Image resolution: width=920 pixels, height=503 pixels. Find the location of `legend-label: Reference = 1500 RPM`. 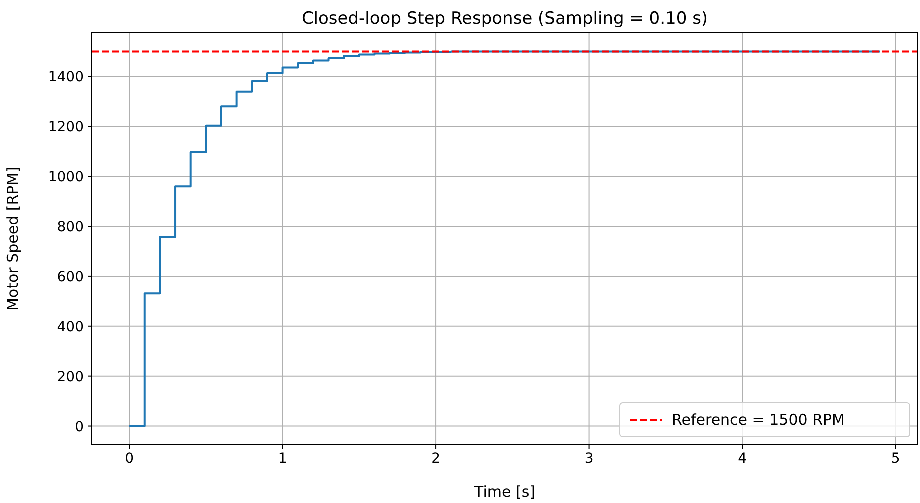

legend-label: Reference = 1500 RPM is located at coordinates (758, 420).